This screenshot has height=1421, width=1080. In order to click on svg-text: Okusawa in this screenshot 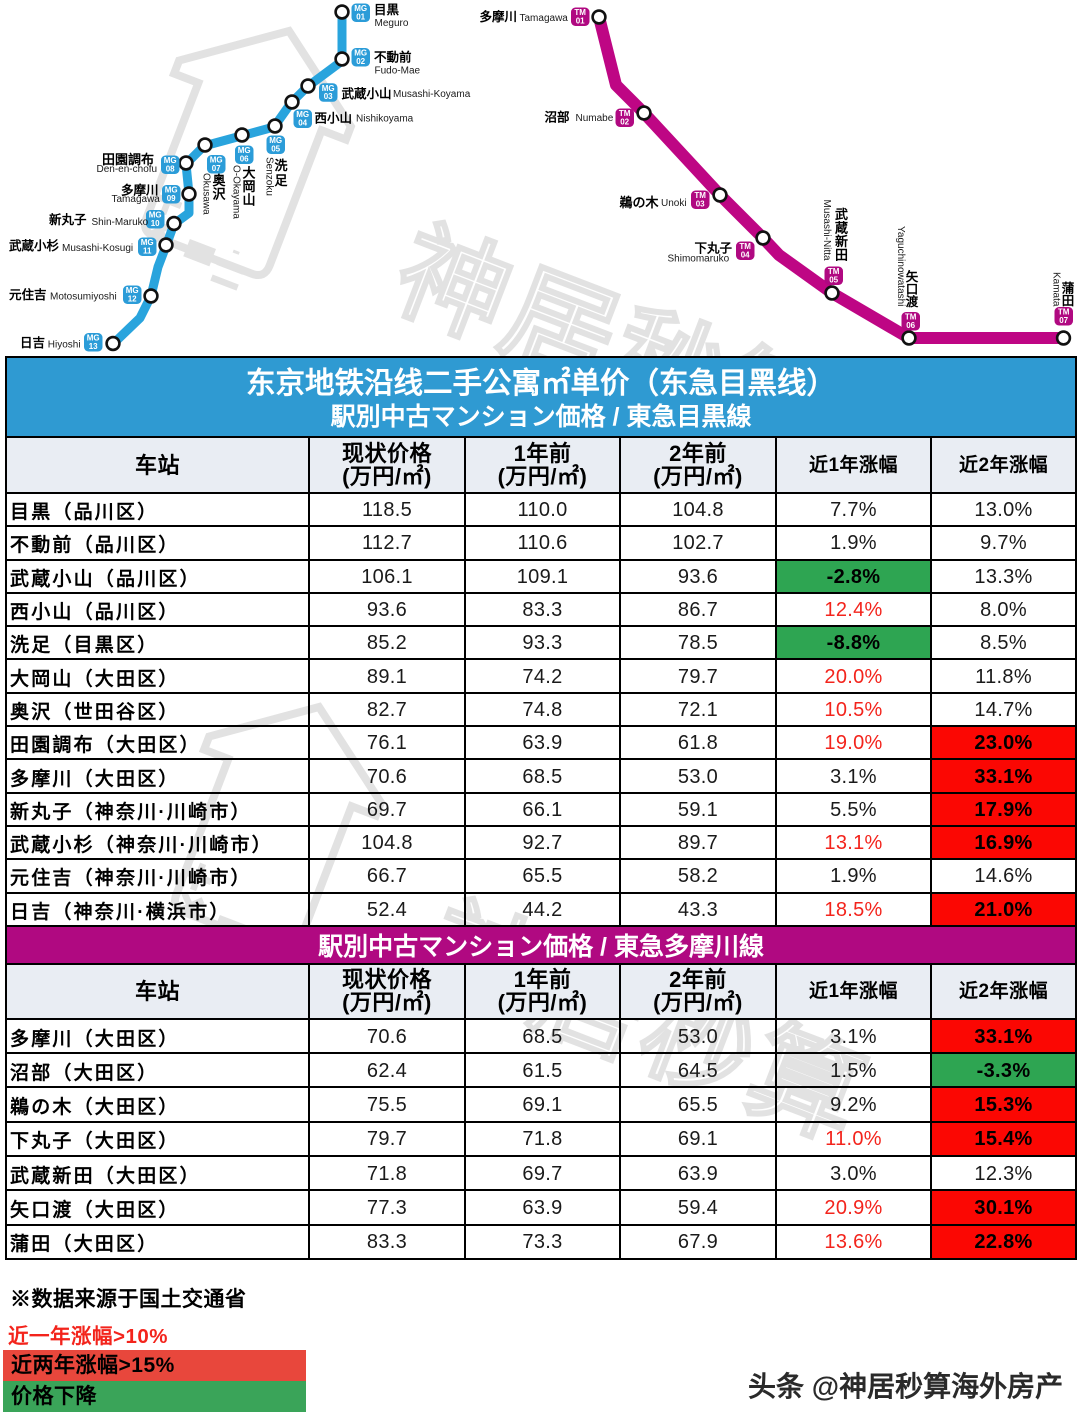, I will do `click(206, 194)`.